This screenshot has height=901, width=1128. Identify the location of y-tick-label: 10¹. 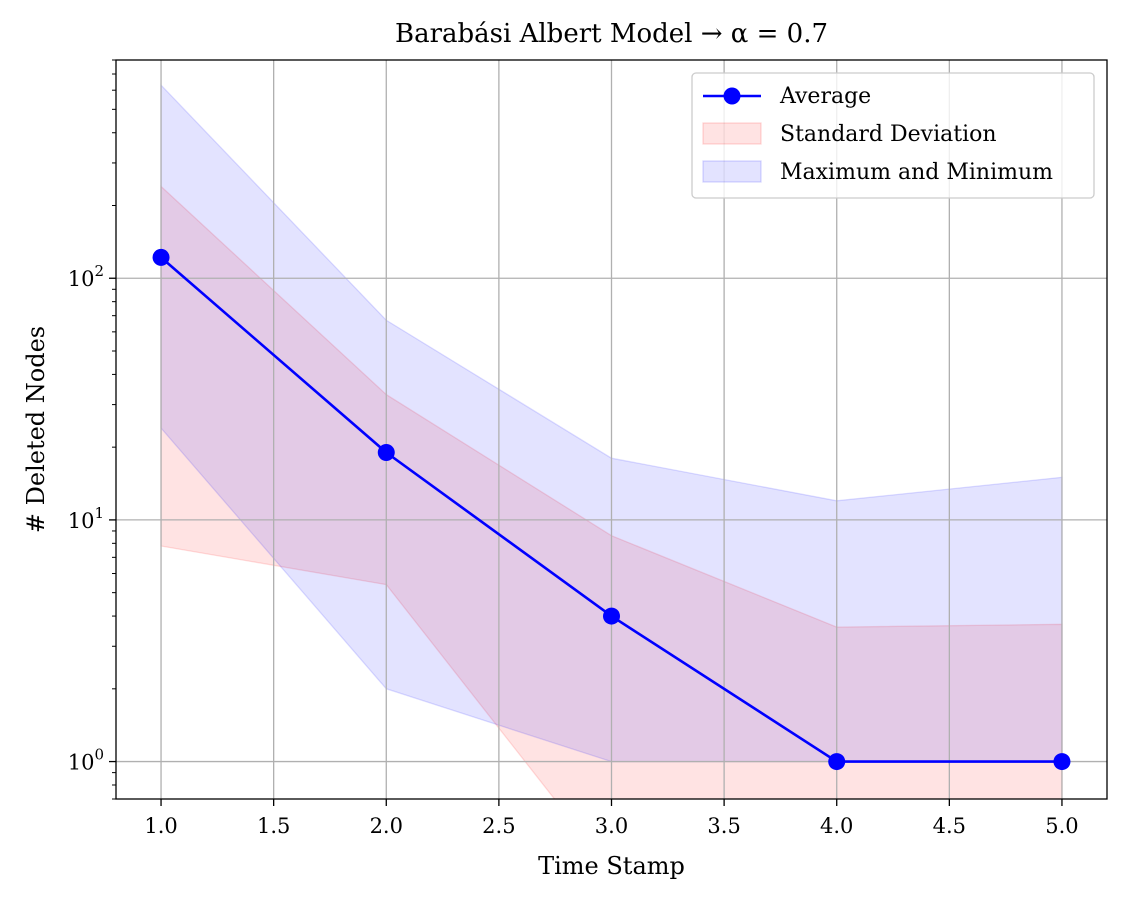
(86, 518).